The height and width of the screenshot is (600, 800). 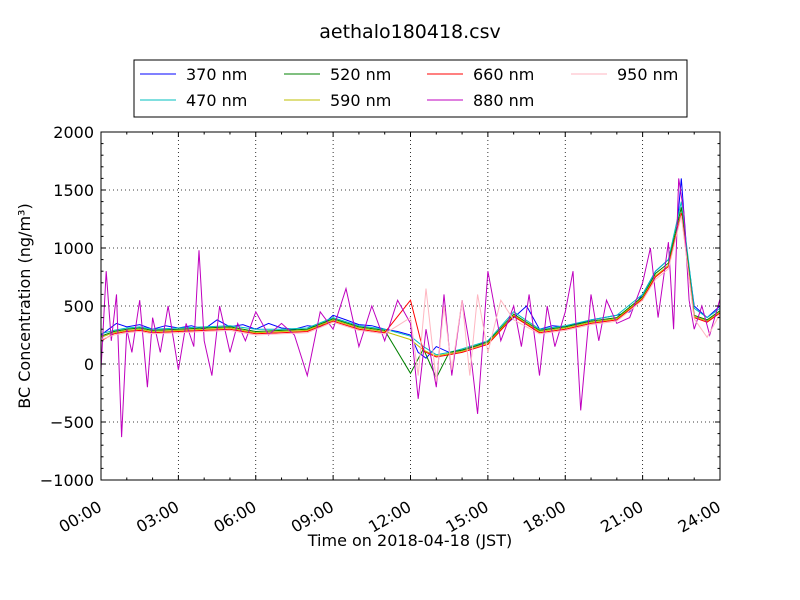 What do you see at coordinates (216, 74) in the screenshot?
I see `legend-label: 370 nm` at bounding box center [216, 74].